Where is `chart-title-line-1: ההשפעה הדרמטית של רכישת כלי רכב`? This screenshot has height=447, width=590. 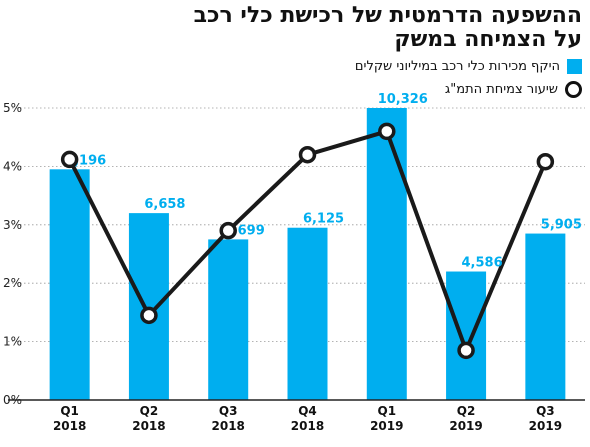
chart-title-line-1: ההשפעה הדרמטית של רכישת כלי רכב is located at coordinates (387, 15).